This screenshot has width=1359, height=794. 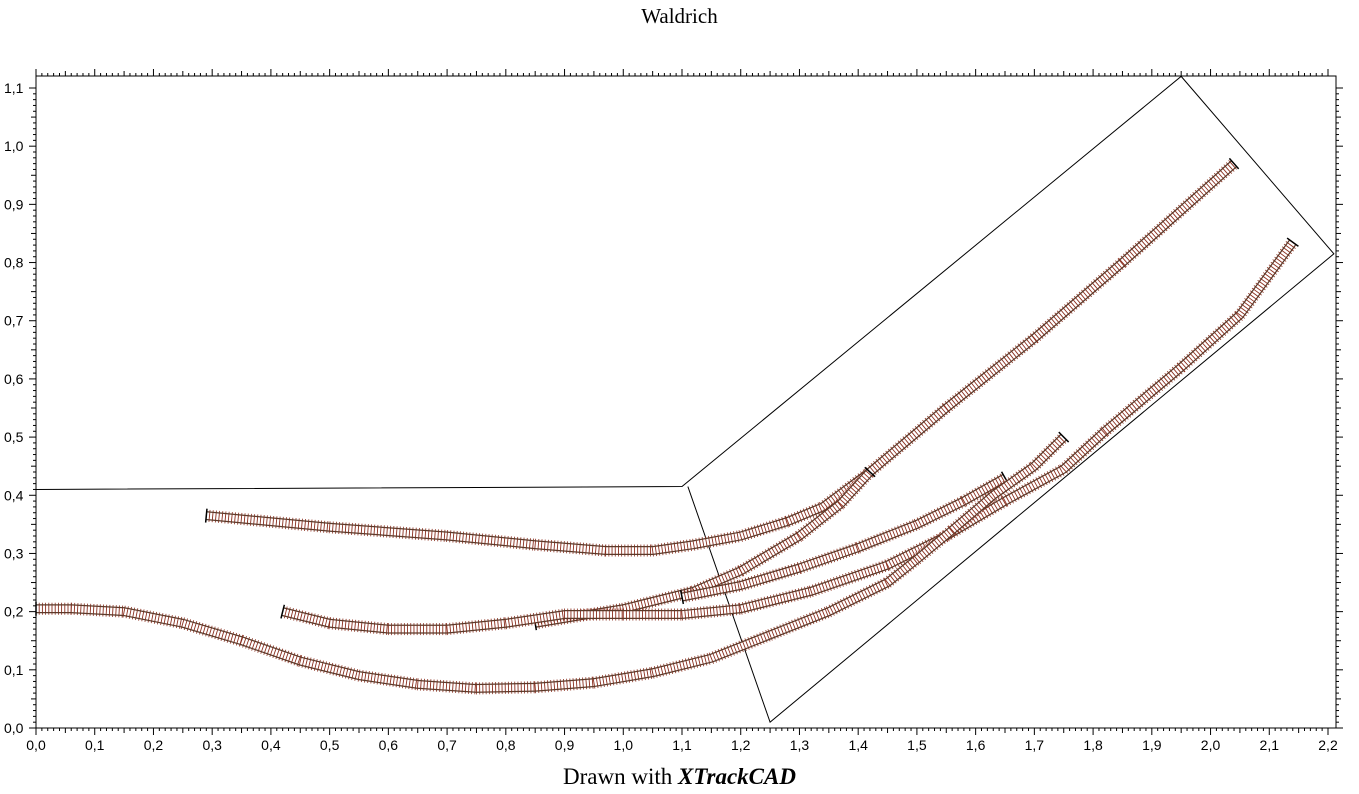 What do you see at coordinates (14, 88) in the screenshot?
I see `y-tick-label: 1,1` at bounding box center [14, 88].